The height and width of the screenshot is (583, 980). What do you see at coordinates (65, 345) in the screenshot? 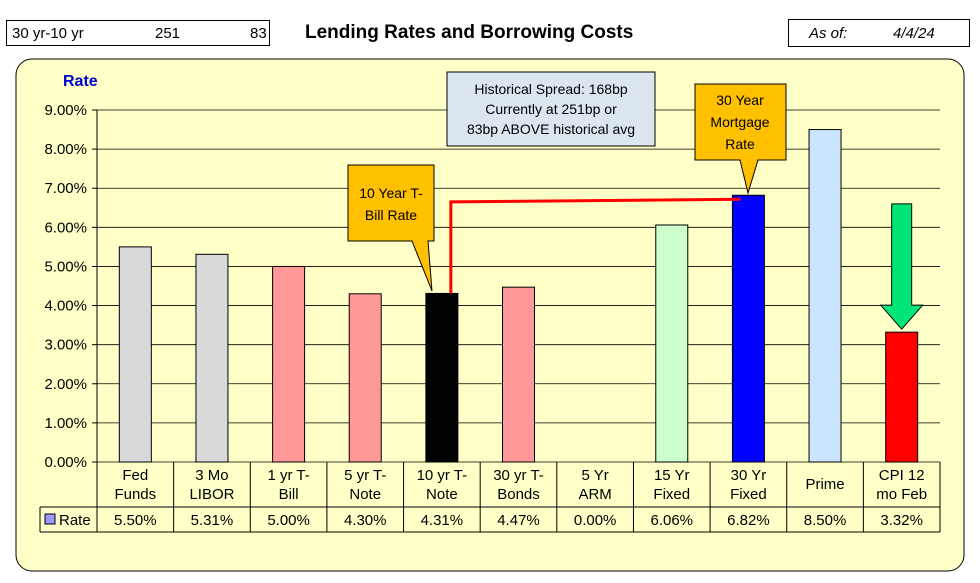
I see `y-tick-label: 3.00%` at bounding box center [65, 345].